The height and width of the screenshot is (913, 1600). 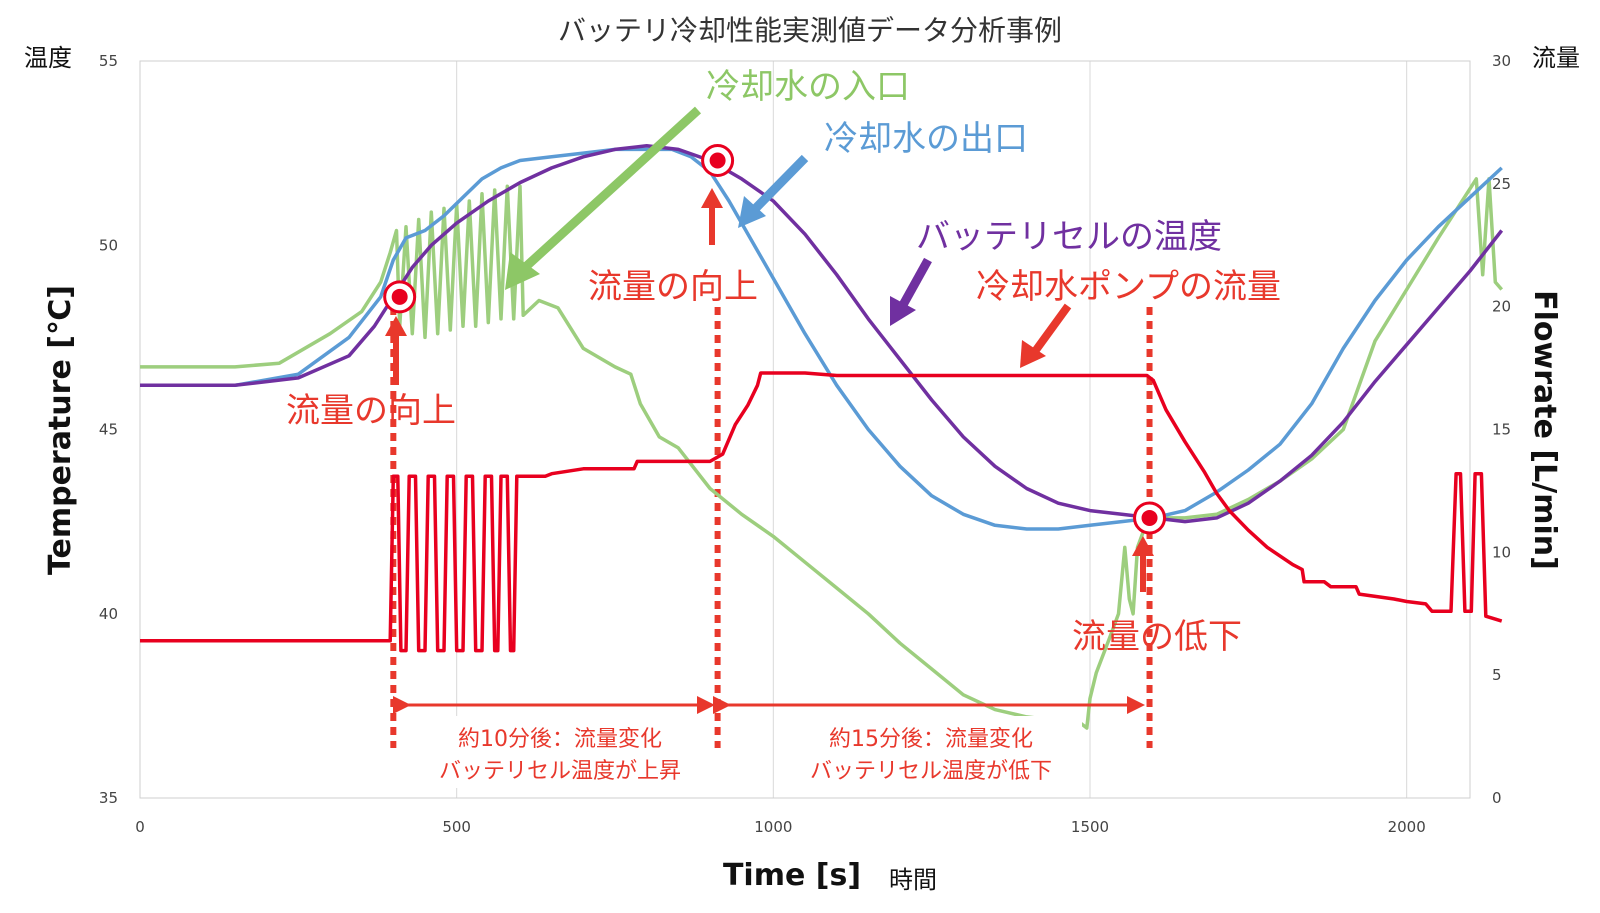 What do you see at coordinates (778, 185) in the screenshot?
I see `arrow-outlet` at bounding box center [778, 185].